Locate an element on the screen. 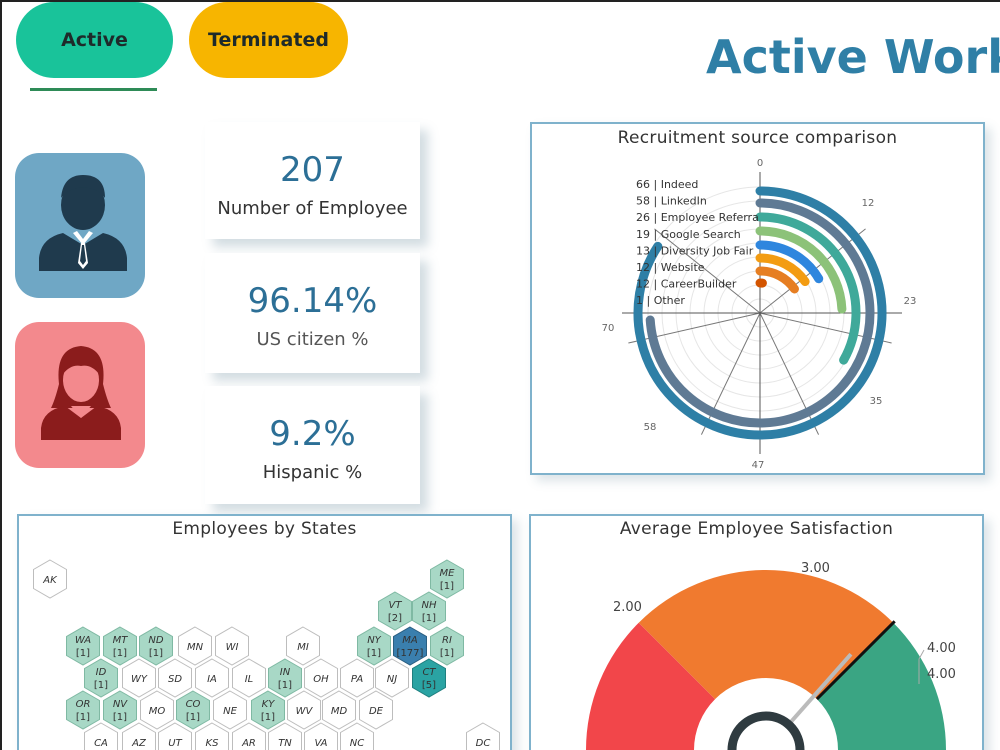 This screenshot has width=1000, height=750. state-hex-oh is located at coordinates (321, 678).